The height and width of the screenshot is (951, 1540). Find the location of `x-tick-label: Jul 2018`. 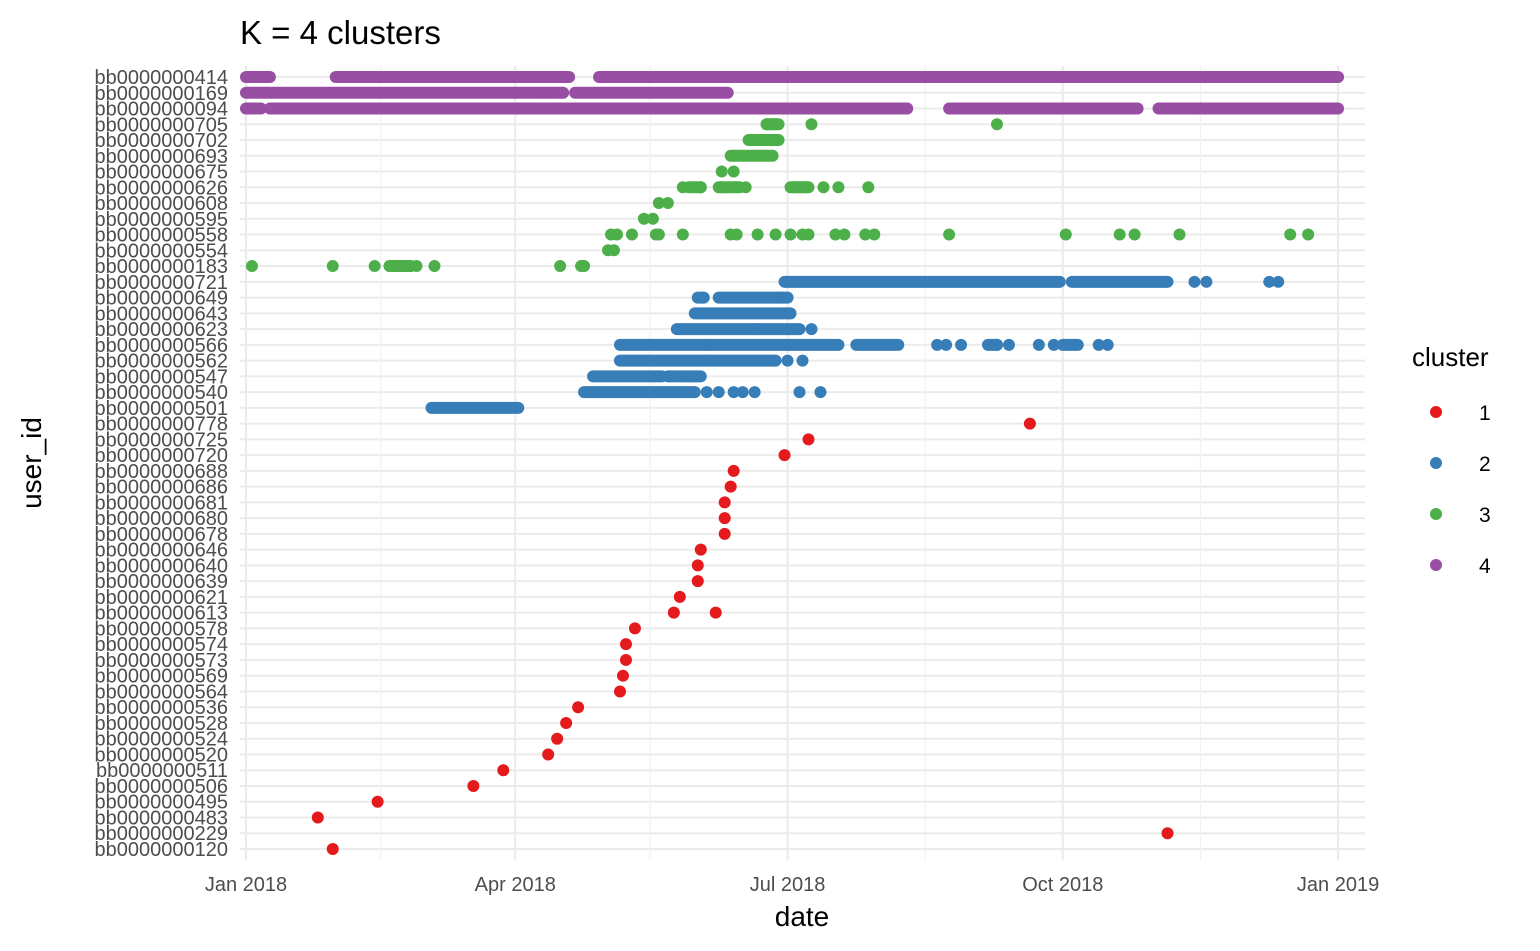

x-tick-label: Jul 2018 is located at coordinates (788, 885).